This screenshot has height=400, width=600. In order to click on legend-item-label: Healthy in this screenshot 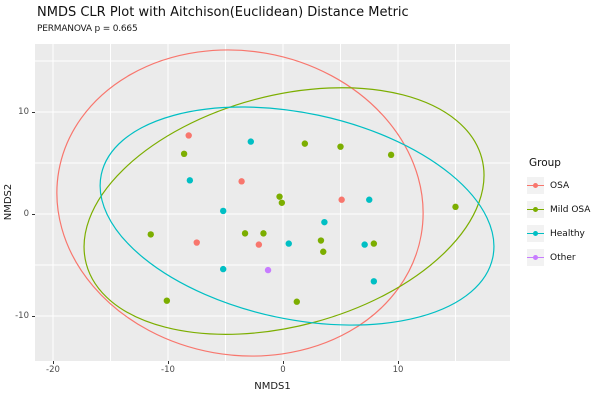, I will do `click(567, 233)`.